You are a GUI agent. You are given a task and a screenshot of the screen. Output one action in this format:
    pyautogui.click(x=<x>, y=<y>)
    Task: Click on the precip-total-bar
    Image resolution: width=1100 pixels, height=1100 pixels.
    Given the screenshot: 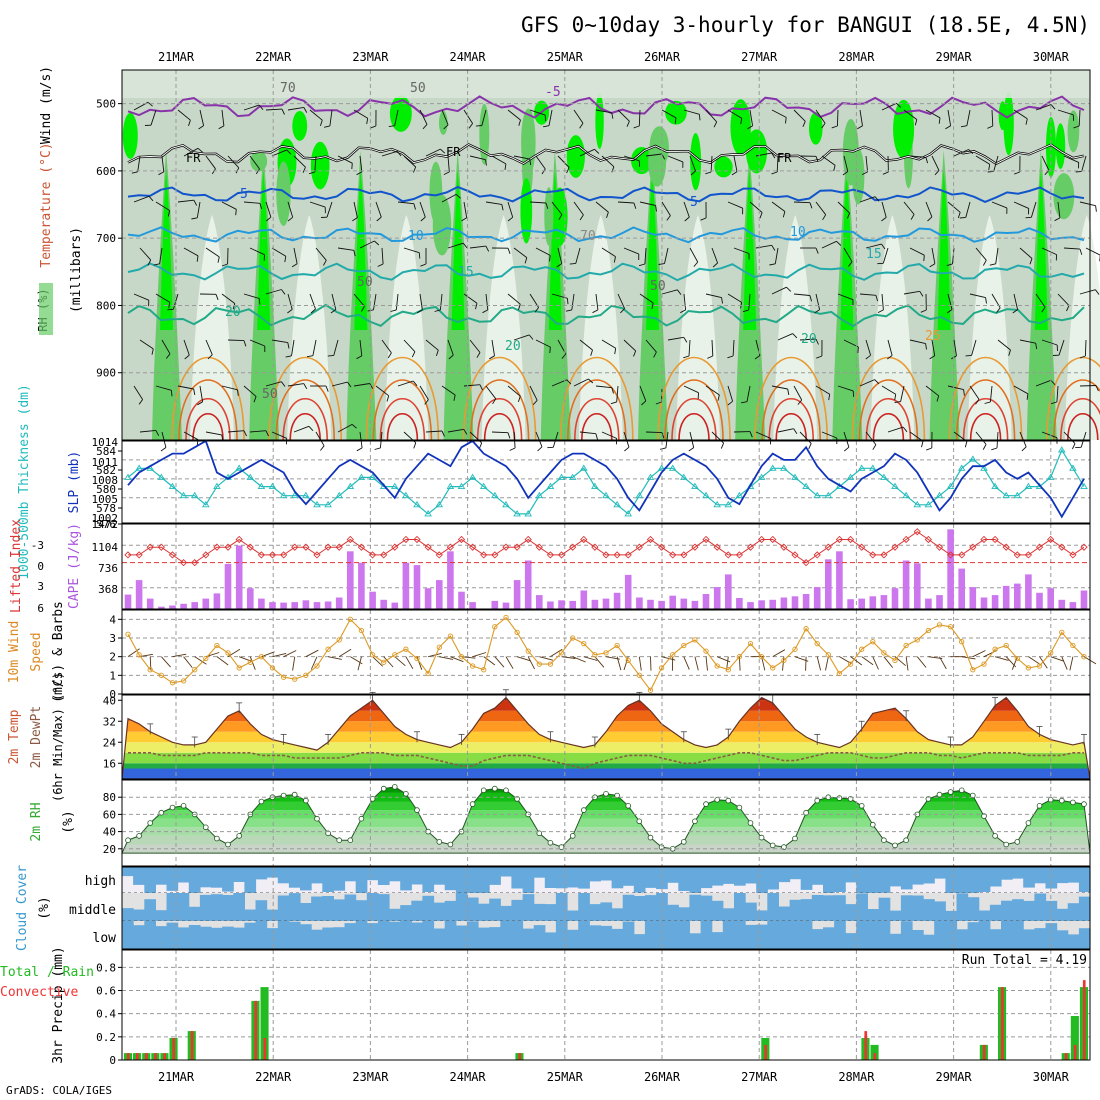 What is the action you would take?
    pyautogui.click(x=264, y=1023)
    